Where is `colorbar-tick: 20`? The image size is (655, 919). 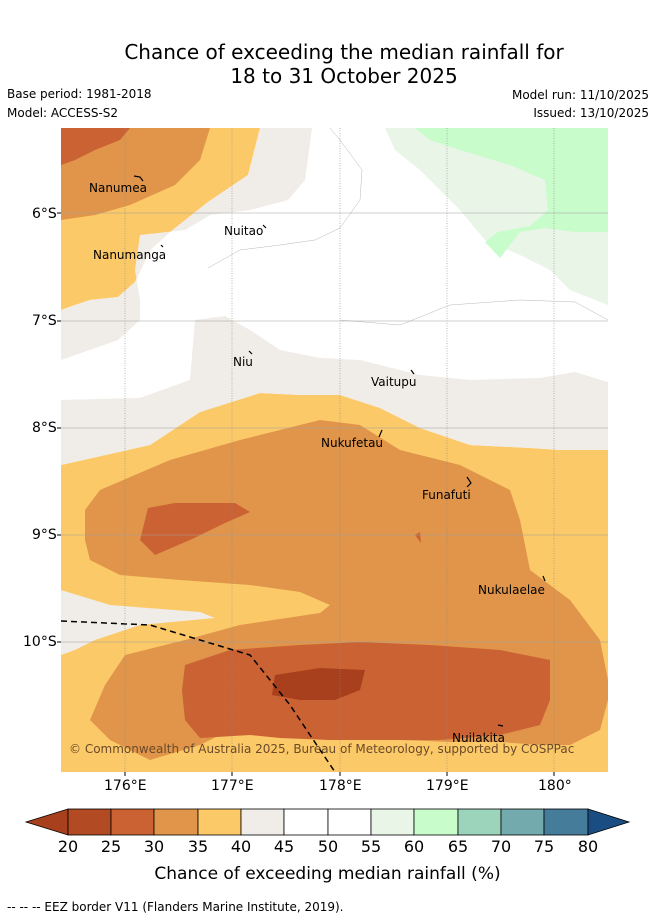 colorbar-tick: 20 is located at coordinates (68, 846).